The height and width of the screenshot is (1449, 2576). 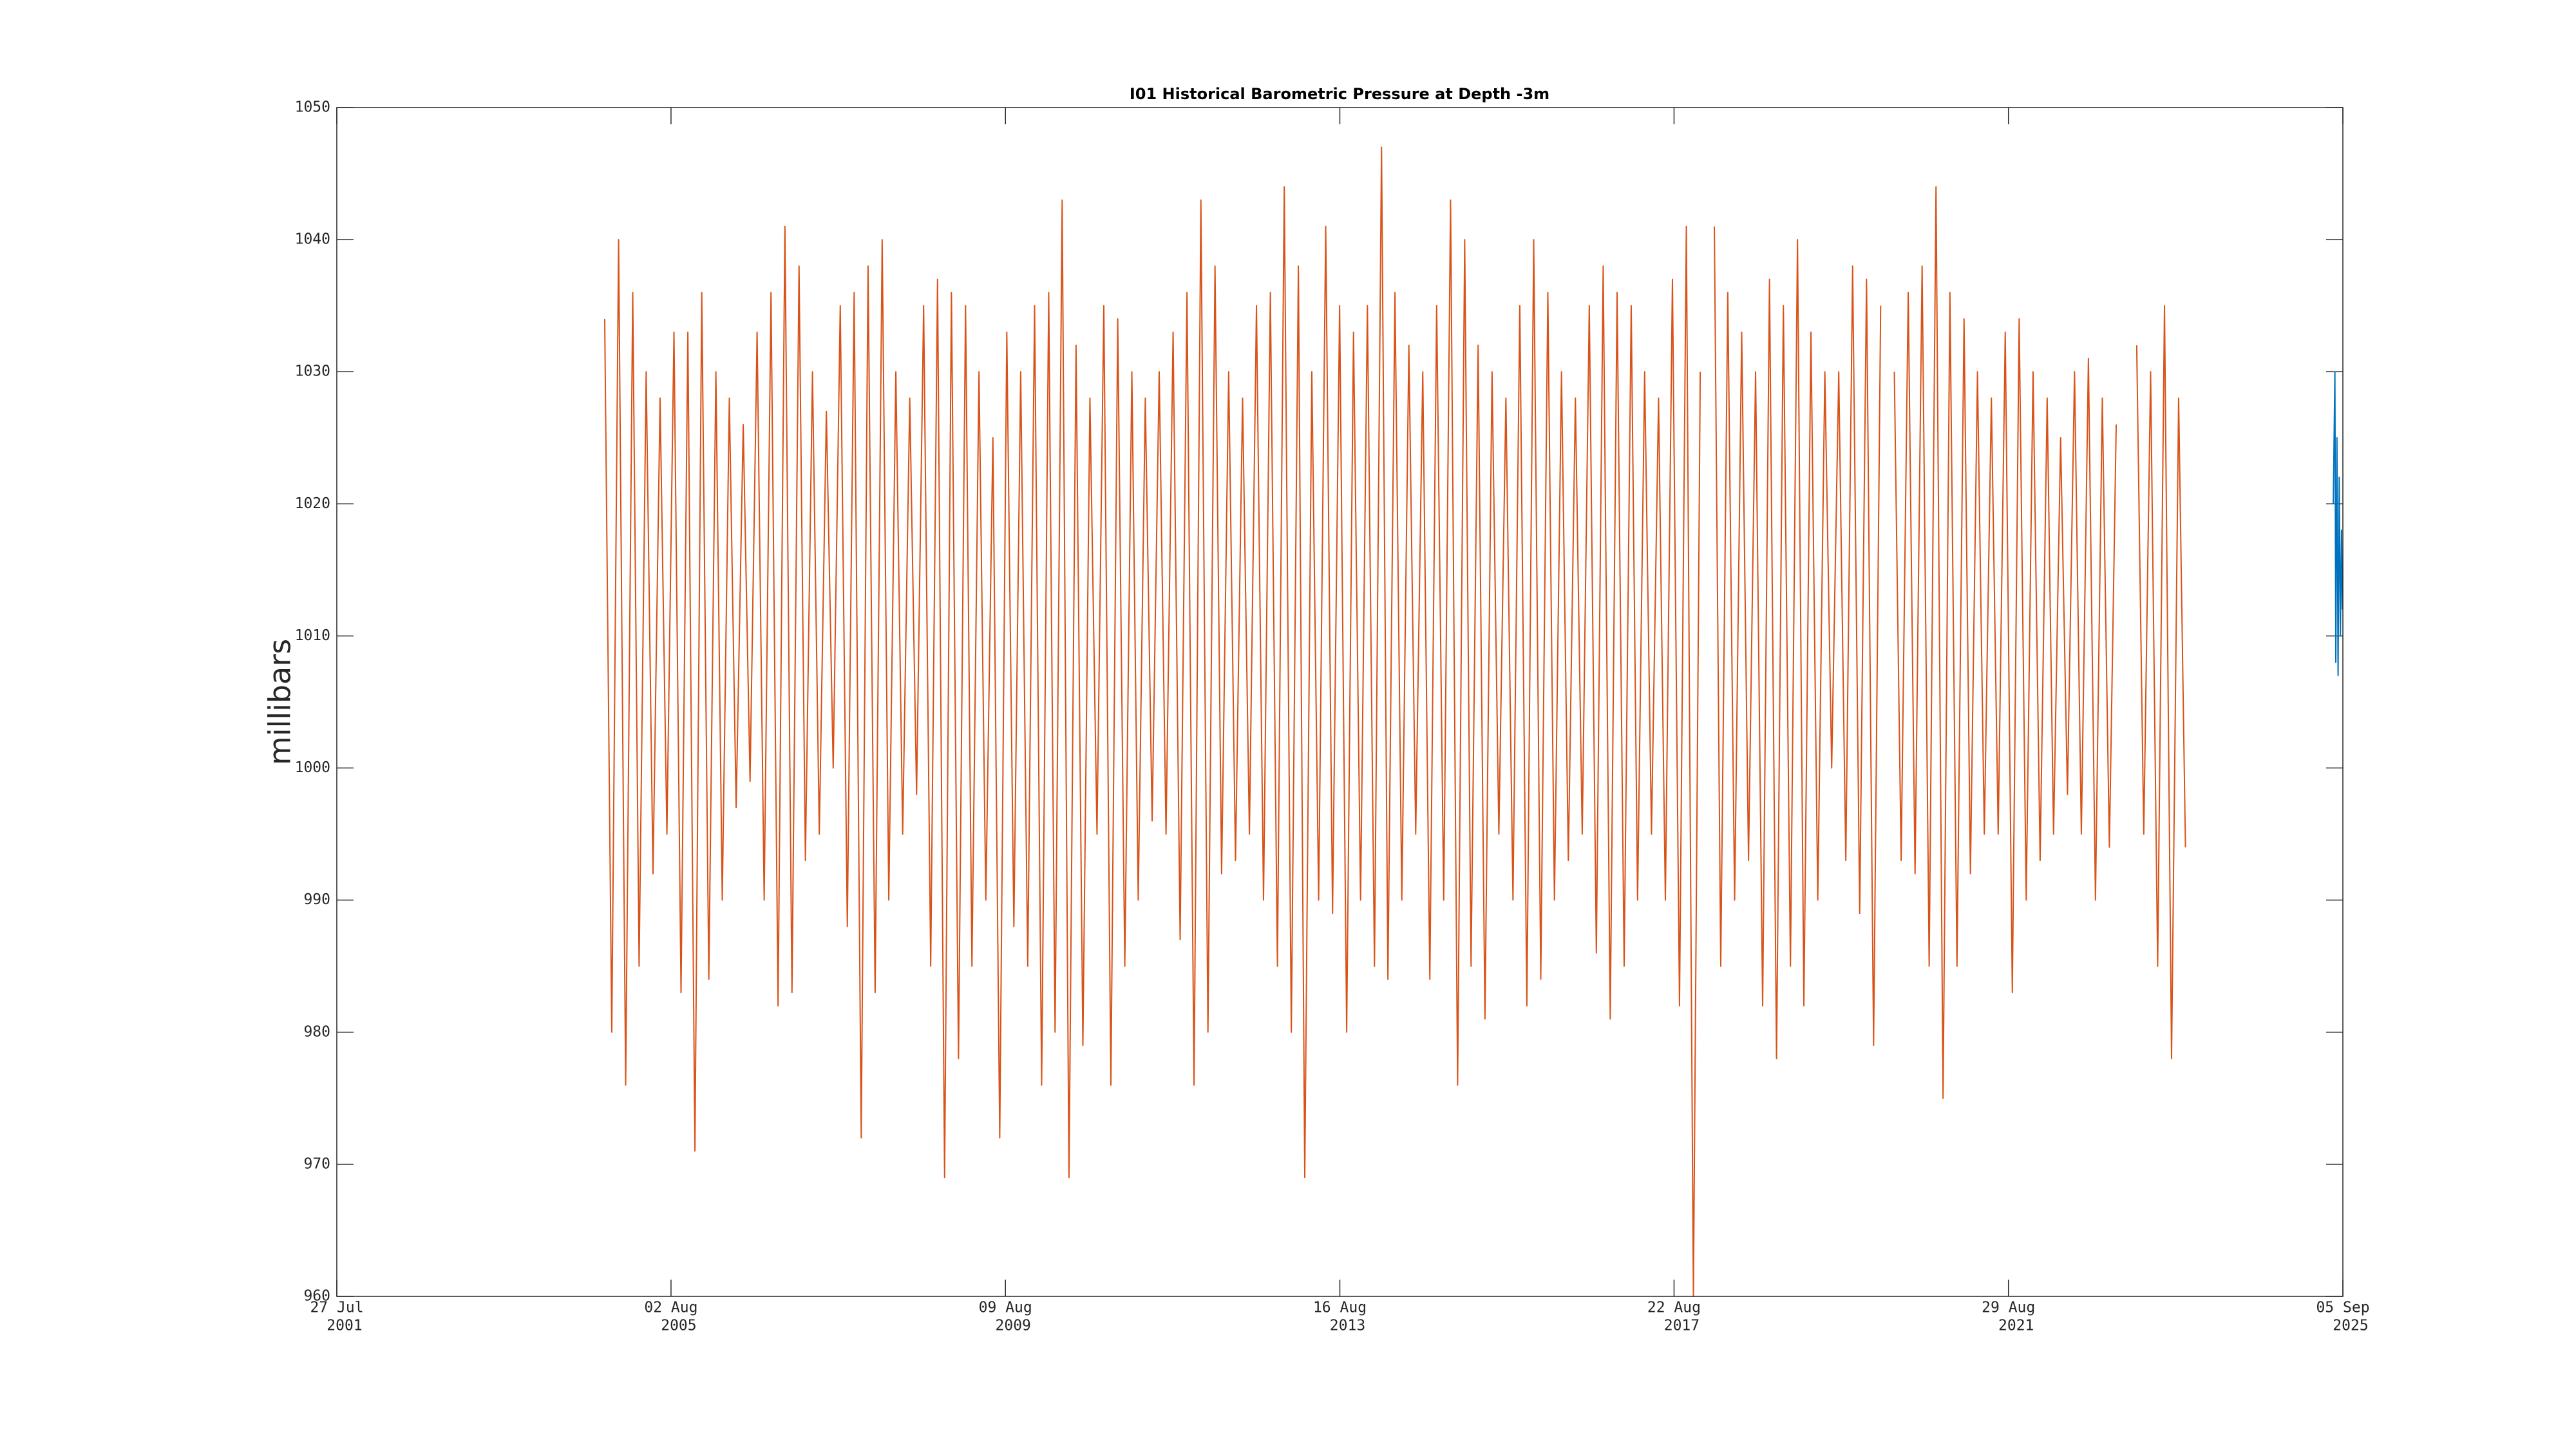 I want to click on y-tick-label: 990, so click(x=317, y=900).